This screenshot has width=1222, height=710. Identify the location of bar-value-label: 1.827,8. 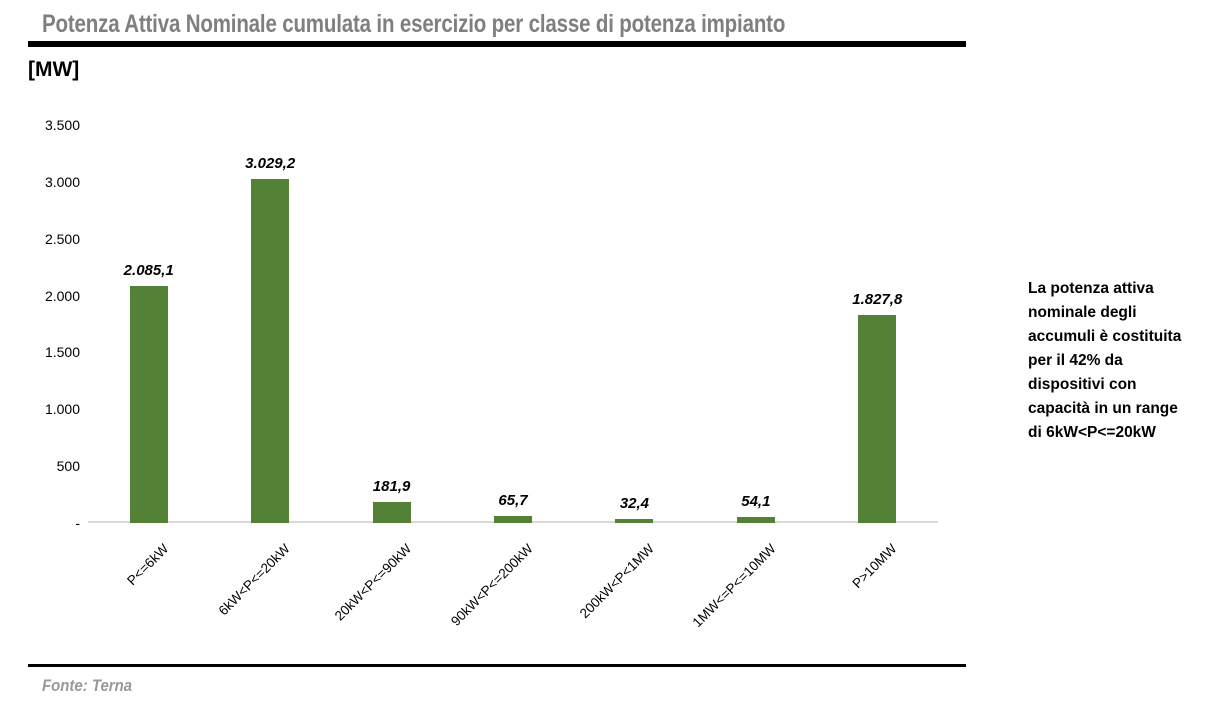
(877, 300).